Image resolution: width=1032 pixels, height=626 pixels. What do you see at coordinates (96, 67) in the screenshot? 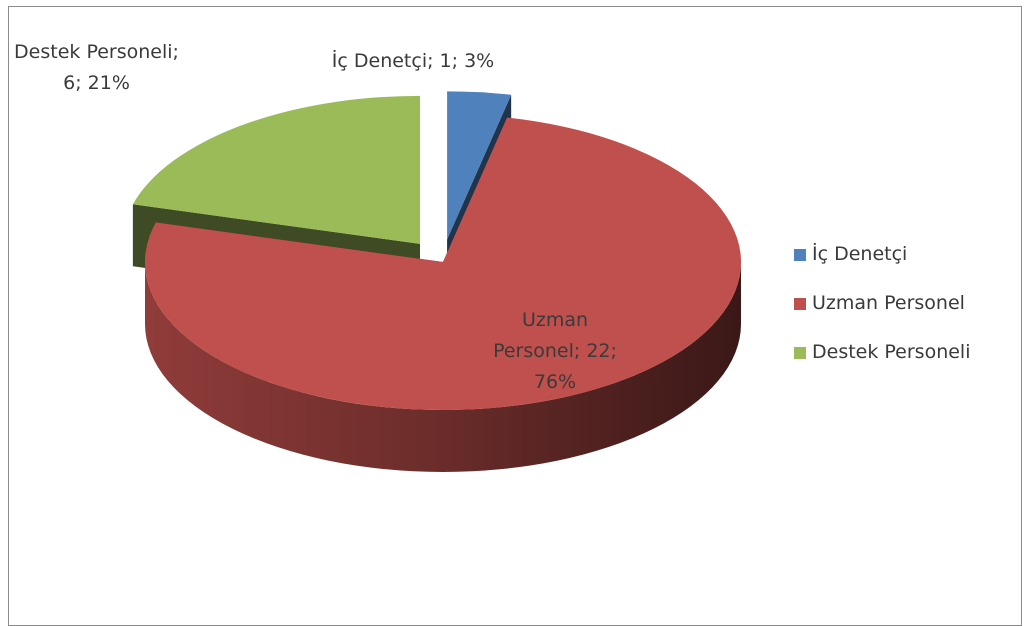
I see `data-label: Destek Personeli; 6; 21%` at bounding box center [96, 67].